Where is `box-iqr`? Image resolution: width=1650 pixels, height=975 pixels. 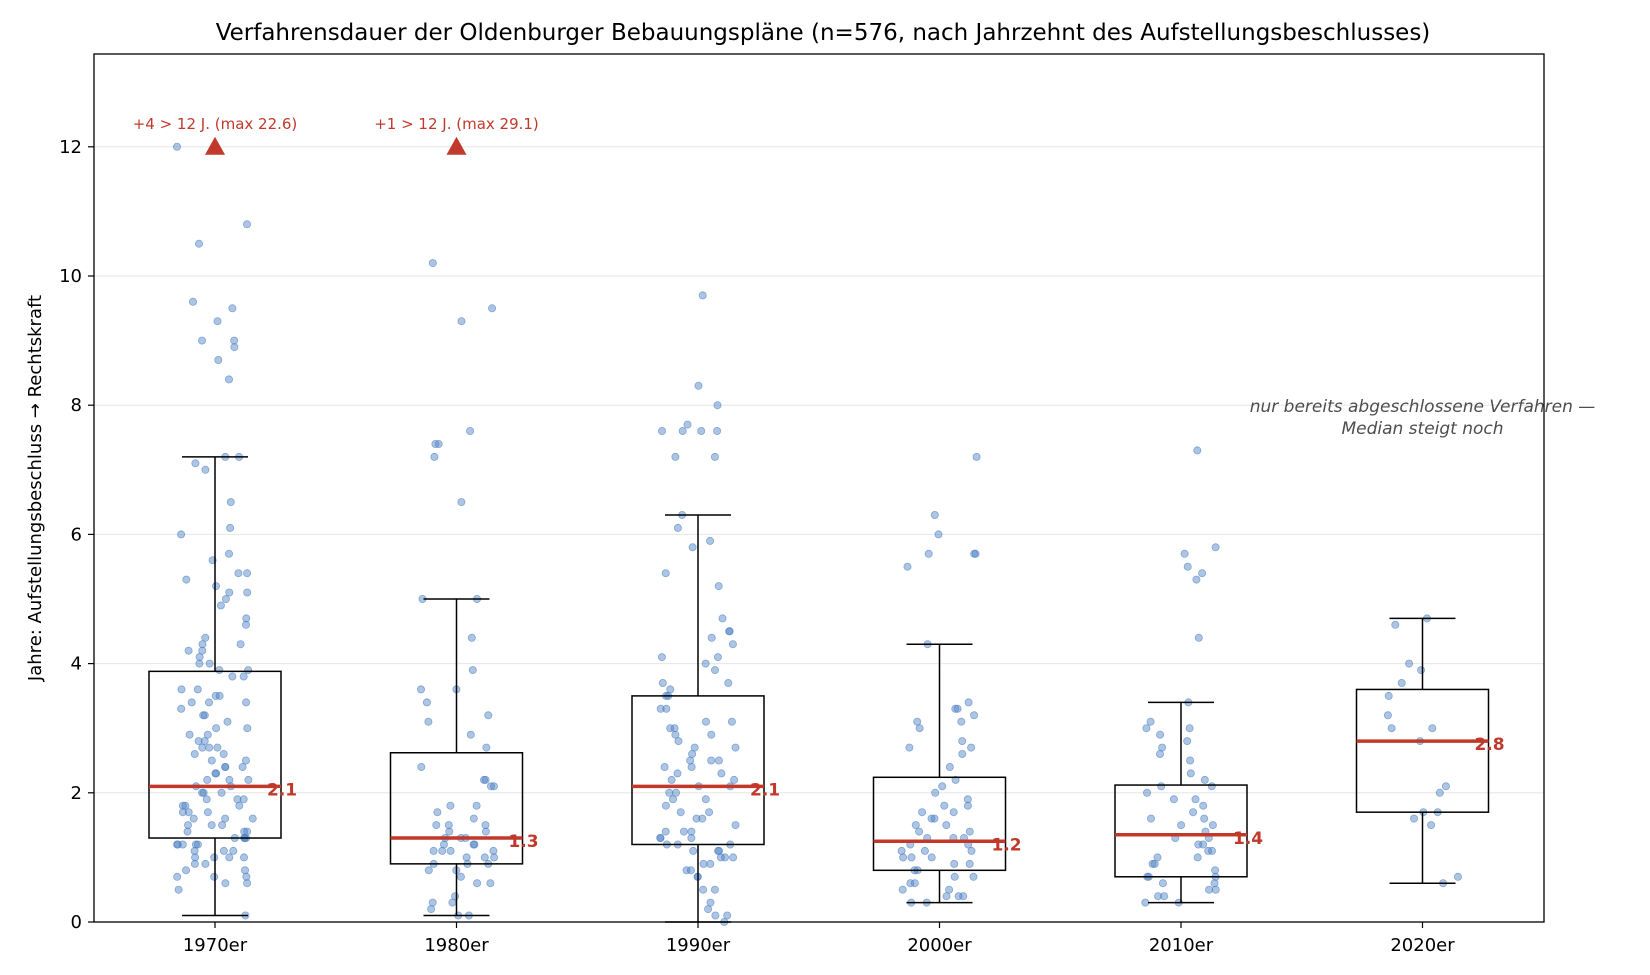
box-iqr is located at coordinates (698, 770).